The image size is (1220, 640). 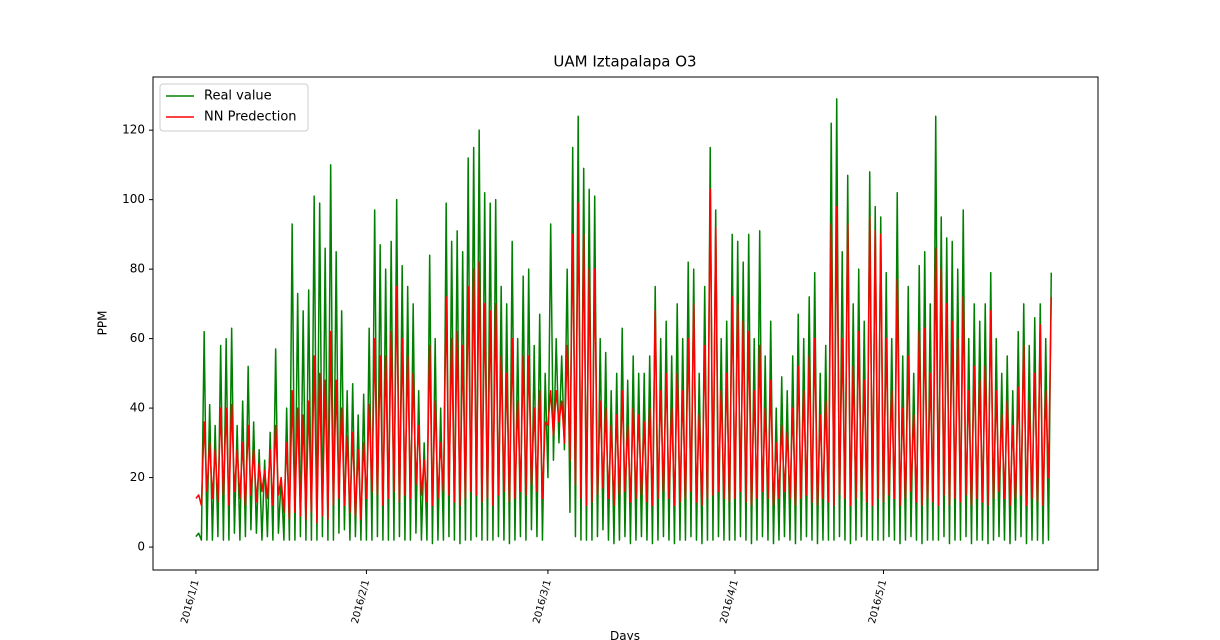 I want to click on y-tick-label: 100, so click(x=133, y=199).